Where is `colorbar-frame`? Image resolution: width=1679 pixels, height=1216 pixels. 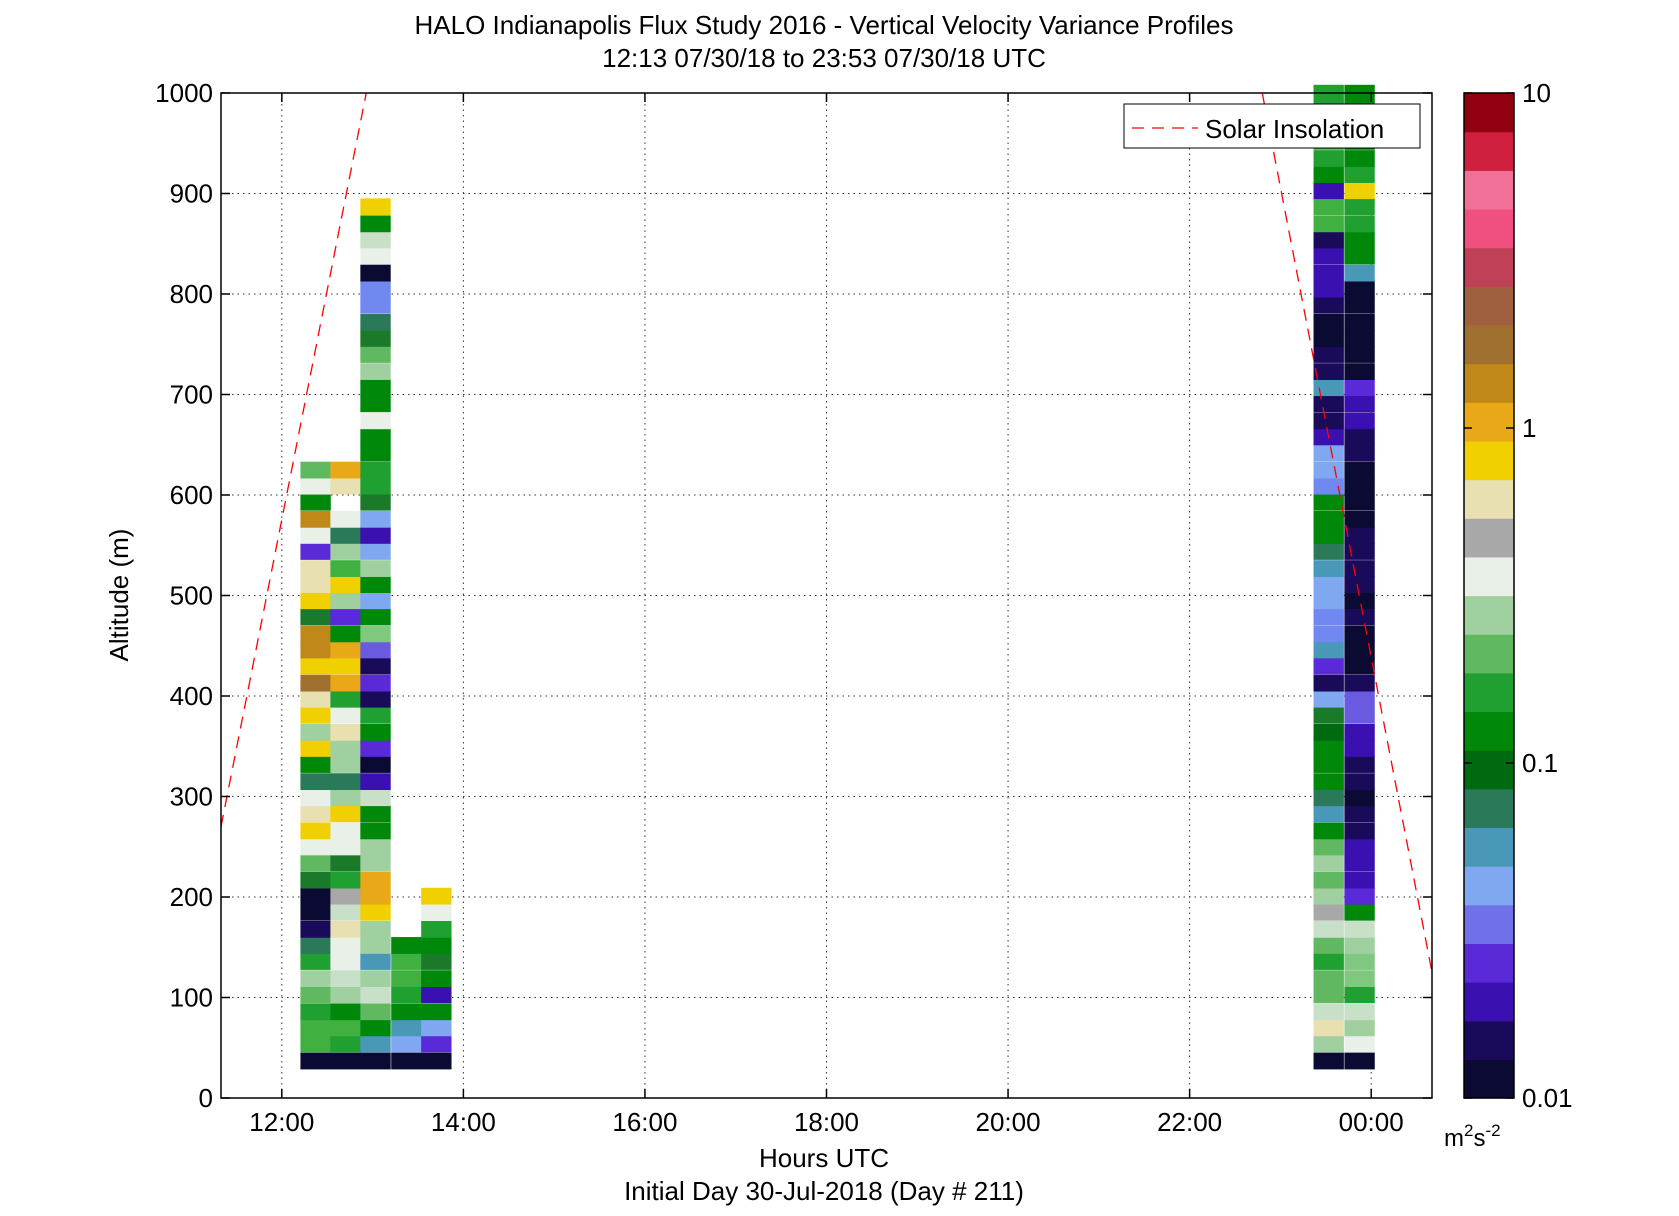 colorbar-frame is located at coordinates (1489, 595).